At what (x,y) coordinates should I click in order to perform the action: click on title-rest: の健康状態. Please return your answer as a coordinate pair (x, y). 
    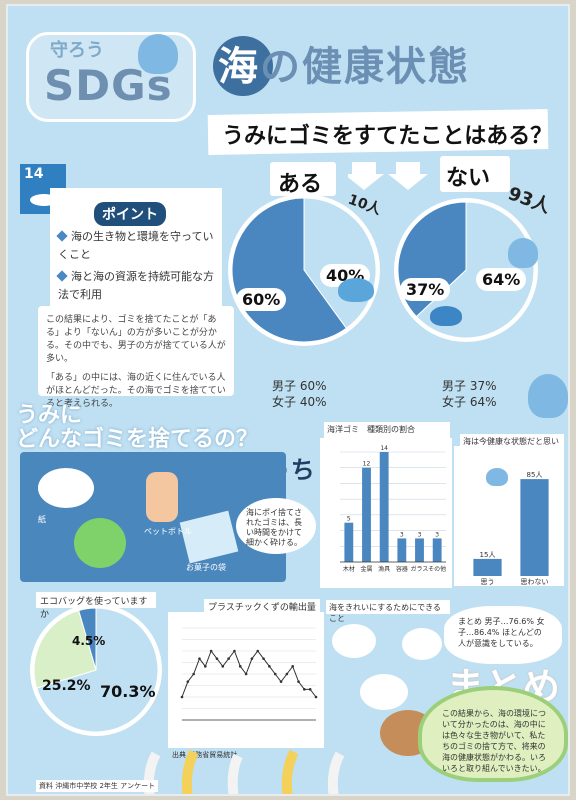
    Looking at the image, I should click on (365, 67).